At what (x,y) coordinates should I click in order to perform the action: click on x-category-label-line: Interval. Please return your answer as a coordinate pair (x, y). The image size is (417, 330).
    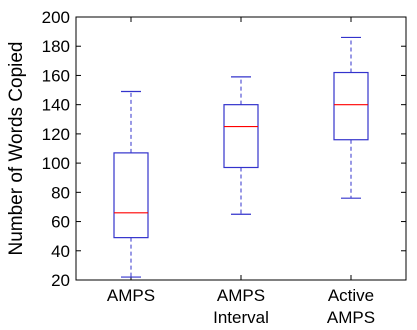
    Looking at the image, I should click on (241, 317).